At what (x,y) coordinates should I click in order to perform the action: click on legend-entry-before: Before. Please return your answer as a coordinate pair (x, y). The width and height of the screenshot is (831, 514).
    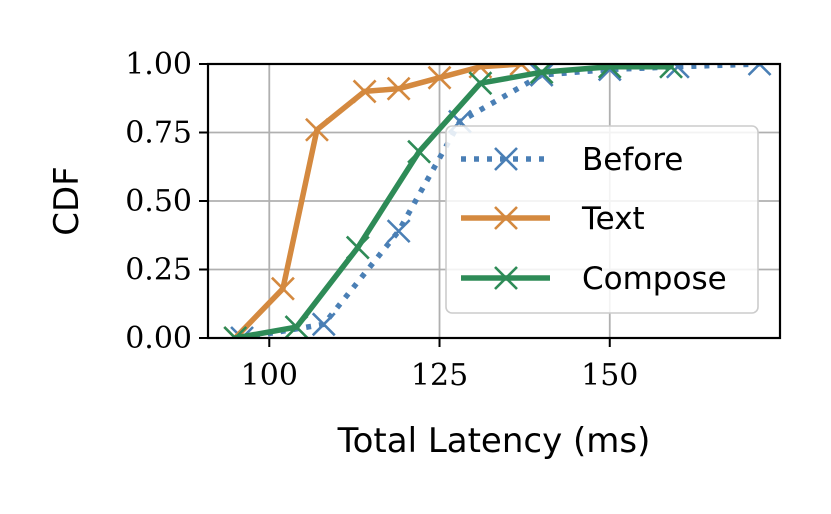
    Looking at the image, I should click on (572, 160).